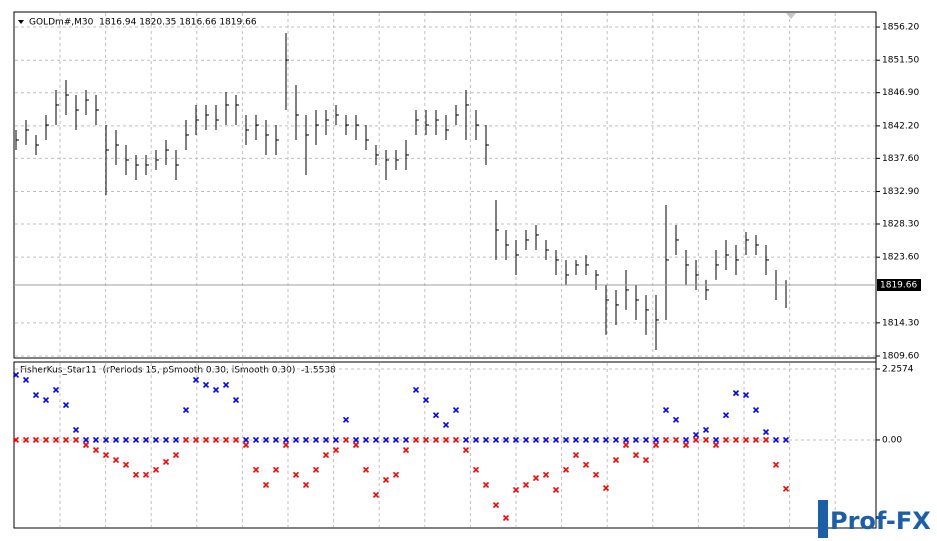  Describe the element at coordinates (900, 28) in the screenshot. I see `y-tick-label: 1856.20` at that location.